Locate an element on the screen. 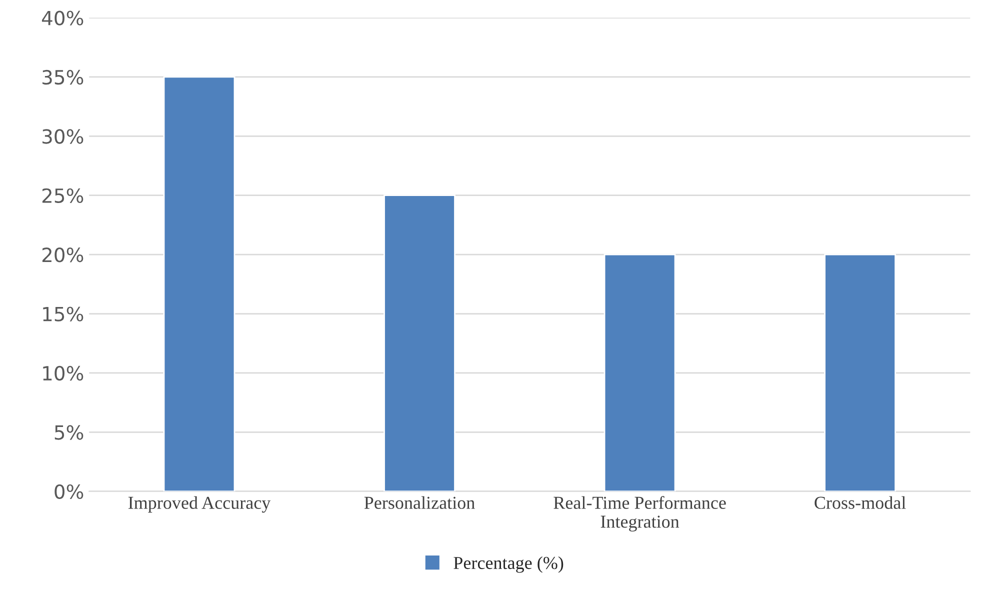 The height and width of the screenshot is (592, 990). x-tick-label: Improved Accuracy is located at coordinates (199, 504).